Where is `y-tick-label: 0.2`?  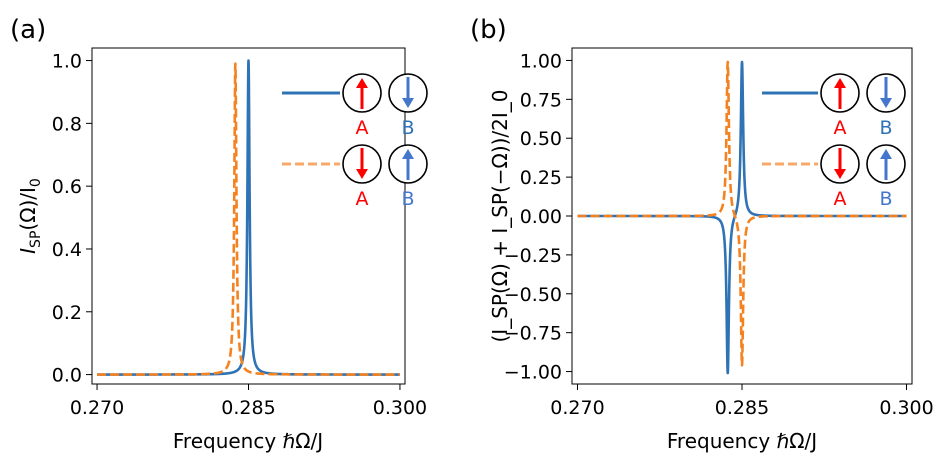 y-tick-label: 0.2 is located at coordinates (67, 313).